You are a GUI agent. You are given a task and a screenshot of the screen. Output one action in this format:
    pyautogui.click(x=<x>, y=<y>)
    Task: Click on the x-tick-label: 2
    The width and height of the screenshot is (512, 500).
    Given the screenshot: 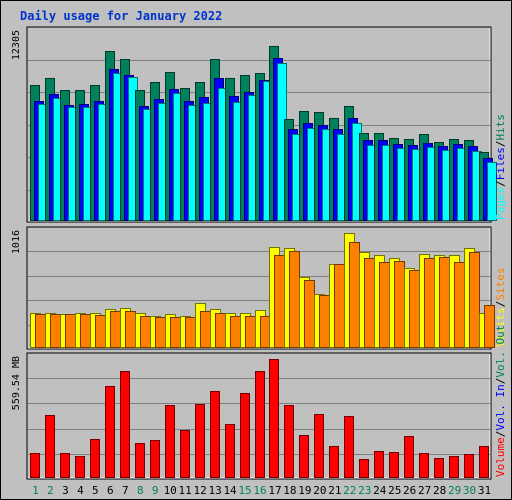 What is the action you would take?
    pyautogui.click(x=50, y=490)
    